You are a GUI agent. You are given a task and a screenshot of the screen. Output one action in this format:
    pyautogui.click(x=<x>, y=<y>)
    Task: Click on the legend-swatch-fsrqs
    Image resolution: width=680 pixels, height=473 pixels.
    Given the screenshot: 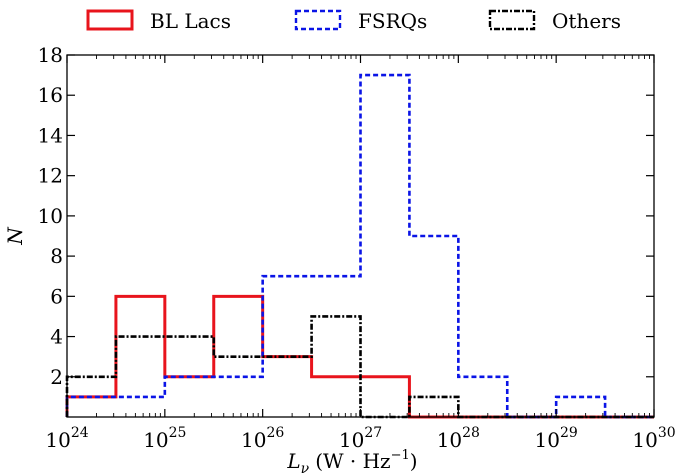 What is the action you would take?
    pyautogui.click(x=318, y=20)
    